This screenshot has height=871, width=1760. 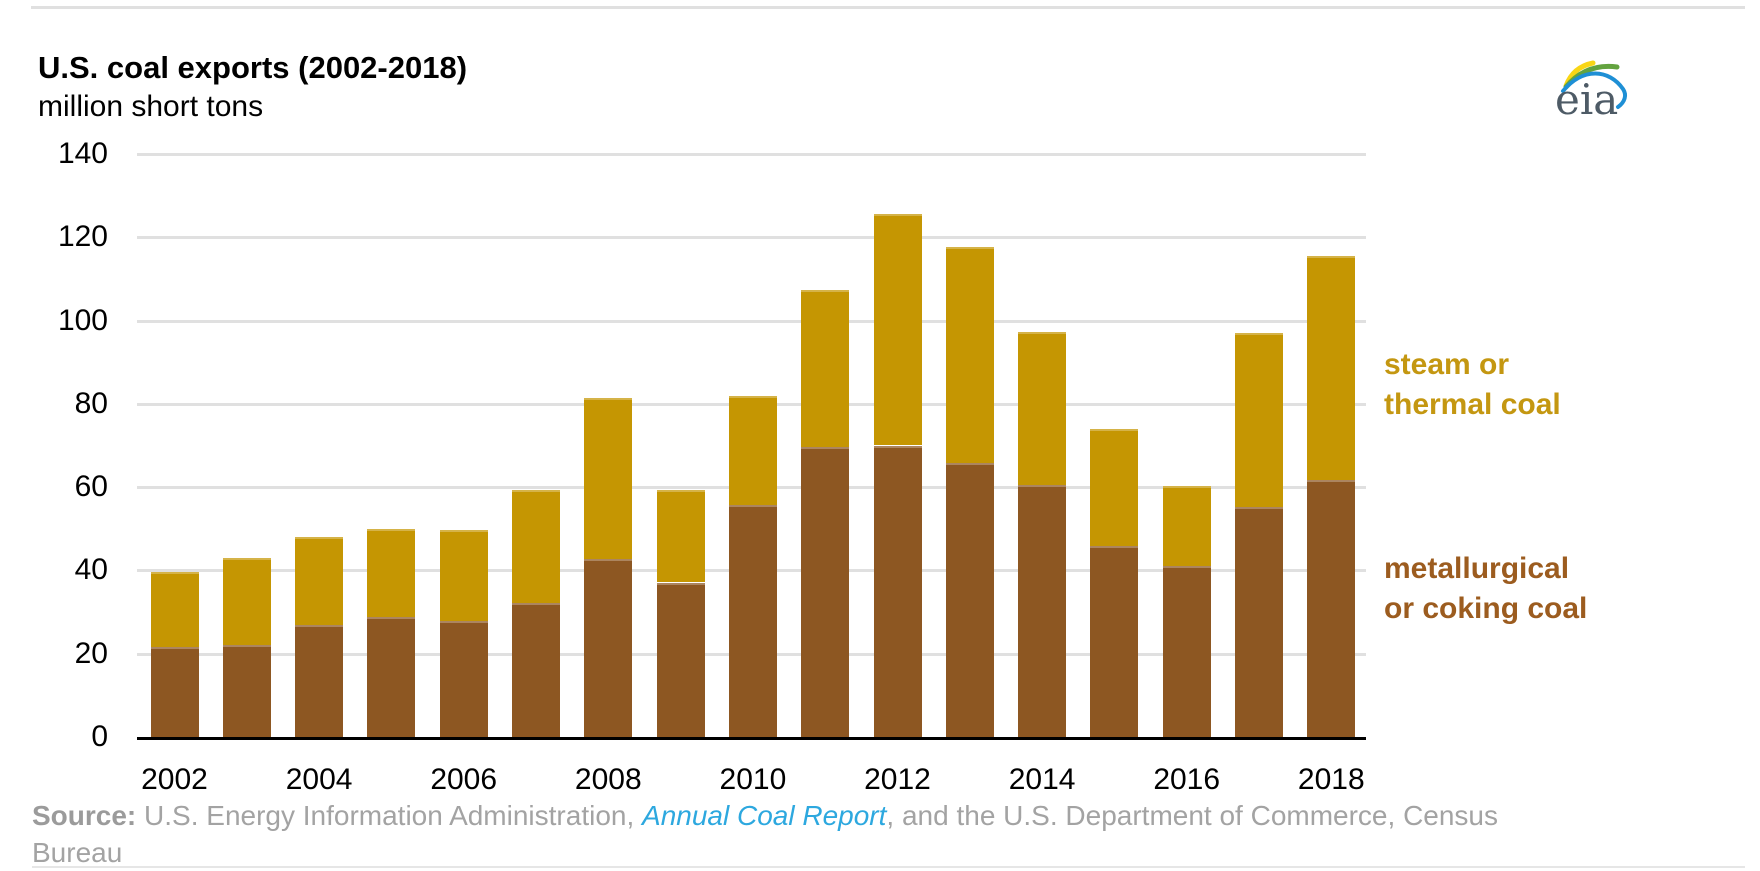 What do you see at coordinates (752, 621) in the screenshot?
I see `bar-metallurgical-2010` at bounding box center [752, 621].